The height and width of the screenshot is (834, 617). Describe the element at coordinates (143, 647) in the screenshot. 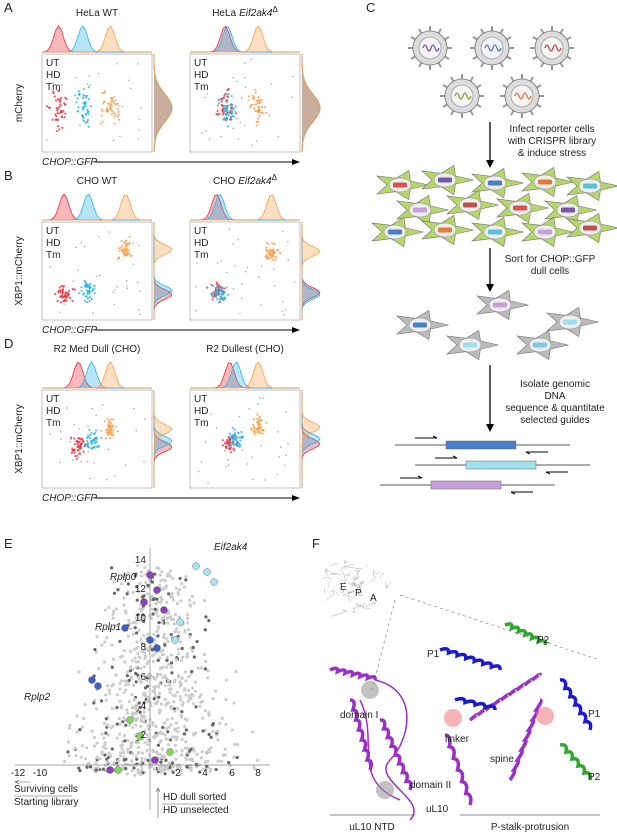

I see `y-tick-label: 8` at that location.